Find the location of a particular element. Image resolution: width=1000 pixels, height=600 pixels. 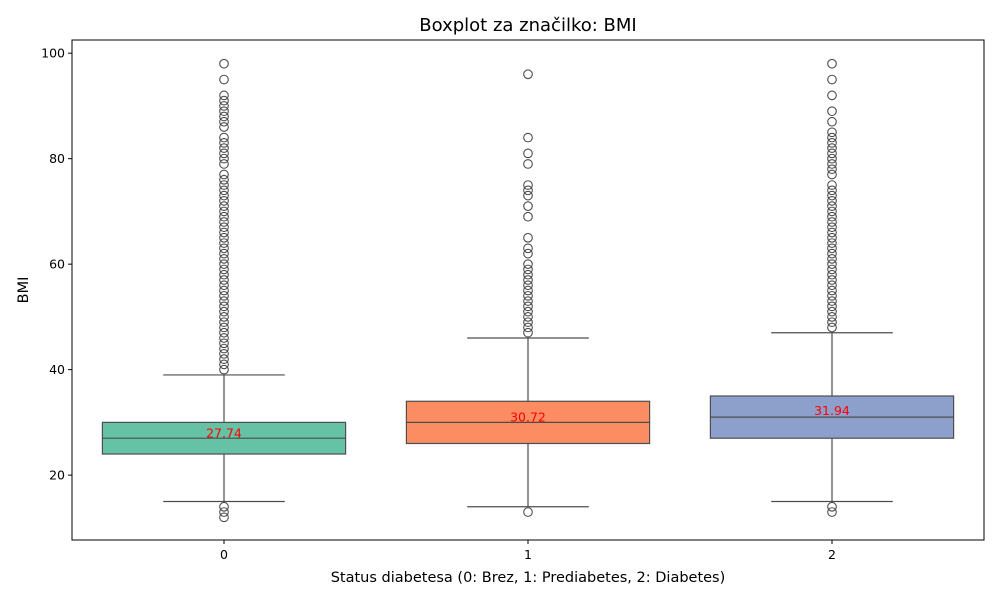

x-axis-ticks: 0 1 2 is located at coordinates (528, 551).